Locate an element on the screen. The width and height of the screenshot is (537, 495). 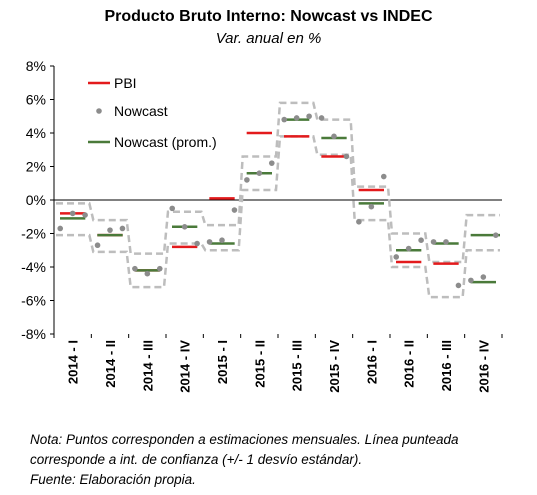
legend-nowcast-label: Nowcast is located at coordinates (141, 111).